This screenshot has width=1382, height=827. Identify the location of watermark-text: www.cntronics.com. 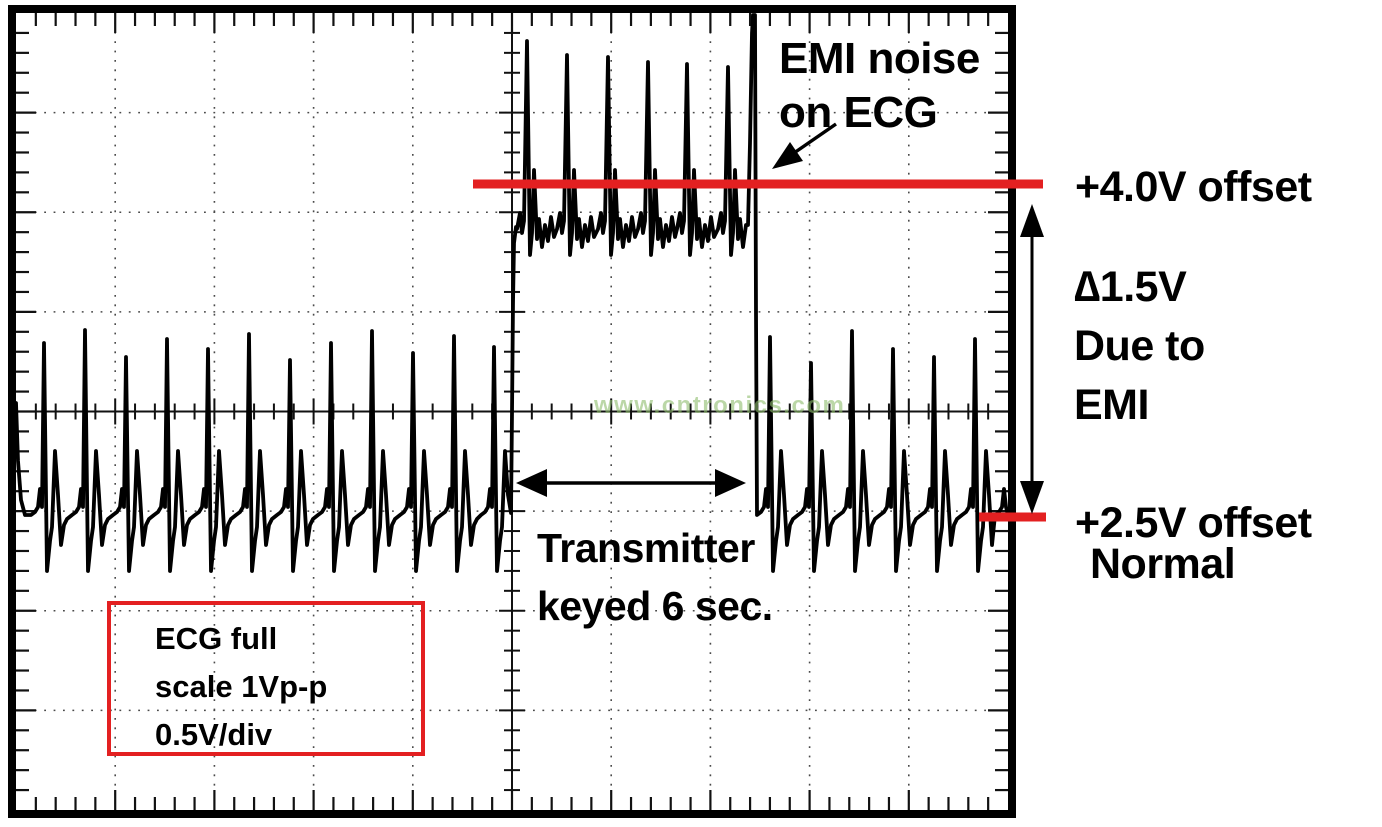
(720, 405).